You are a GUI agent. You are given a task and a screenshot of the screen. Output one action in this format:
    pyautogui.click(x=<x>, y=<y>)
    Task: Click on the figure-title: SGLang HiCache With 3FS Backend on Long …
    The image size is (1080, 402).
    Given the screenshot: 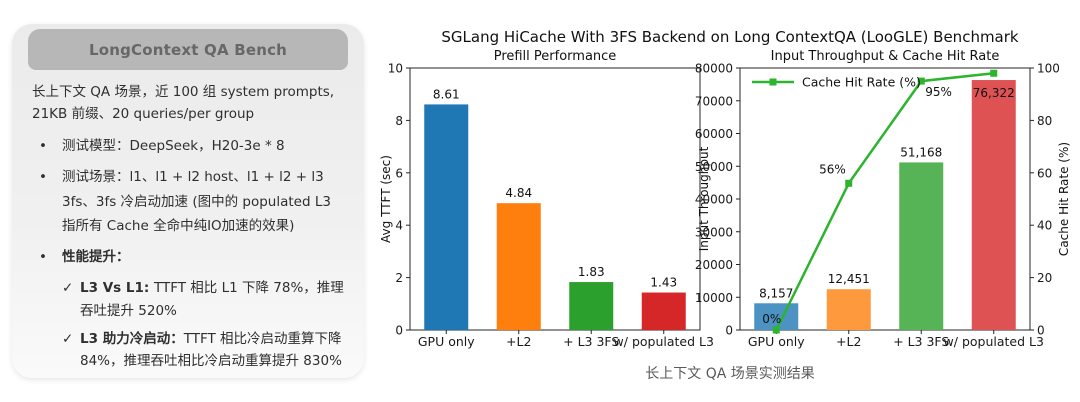 What is the action you would take?
    pyautogui.click(x=730, y=37)
    